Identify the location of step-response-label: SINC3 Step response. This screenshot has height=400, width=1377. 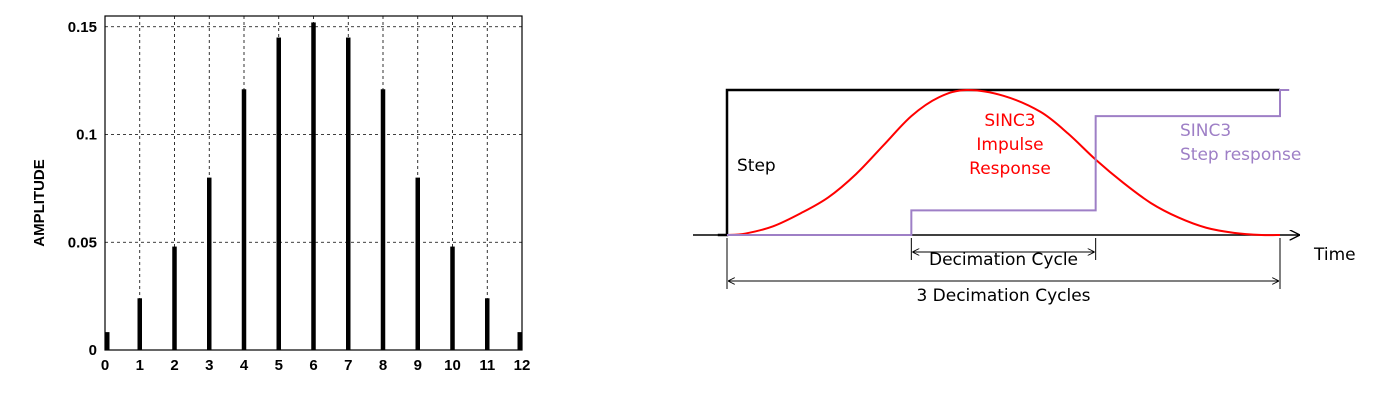
(1240, 143).